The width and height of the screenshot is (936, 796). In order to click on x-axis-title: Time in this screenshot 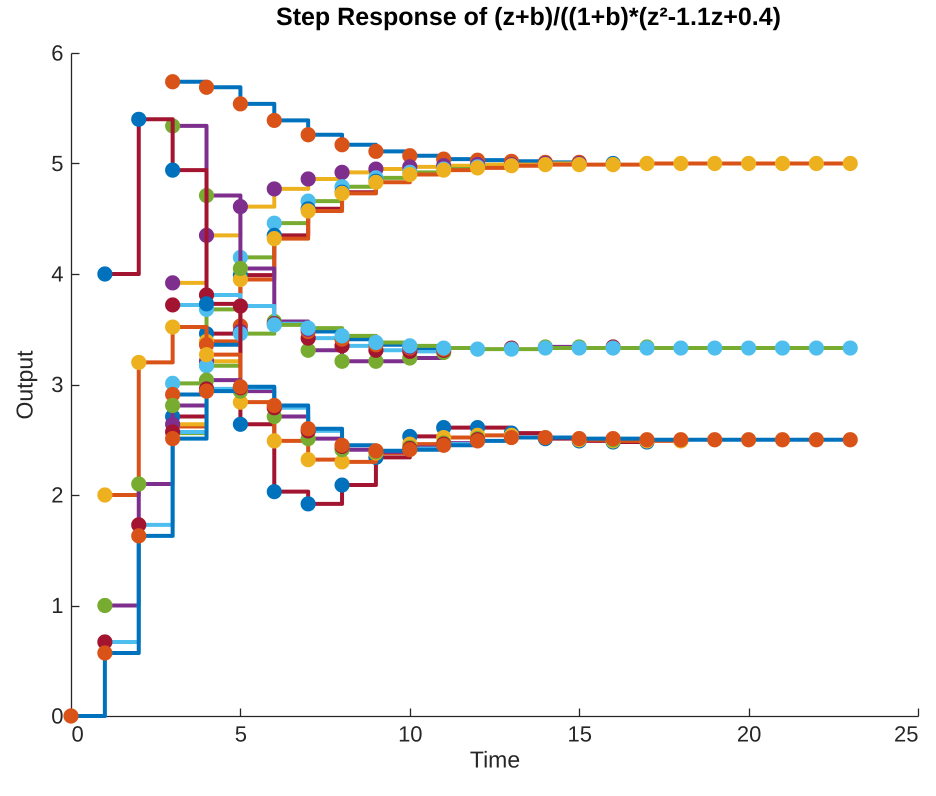, I will do `click(495, 759)`.